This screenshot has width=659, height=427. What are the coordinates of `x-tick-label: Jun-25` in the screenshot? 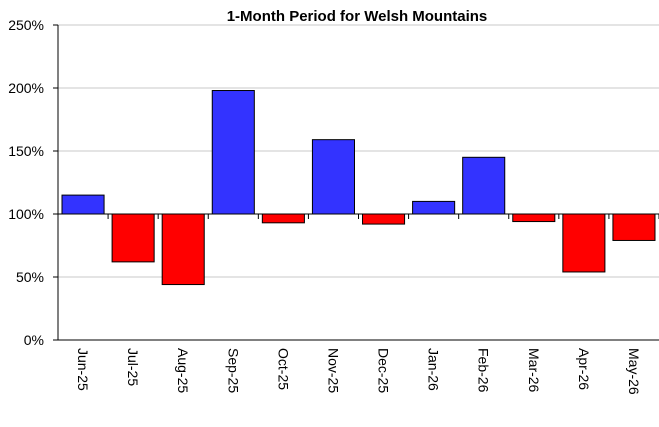 It's located at (83, 369).